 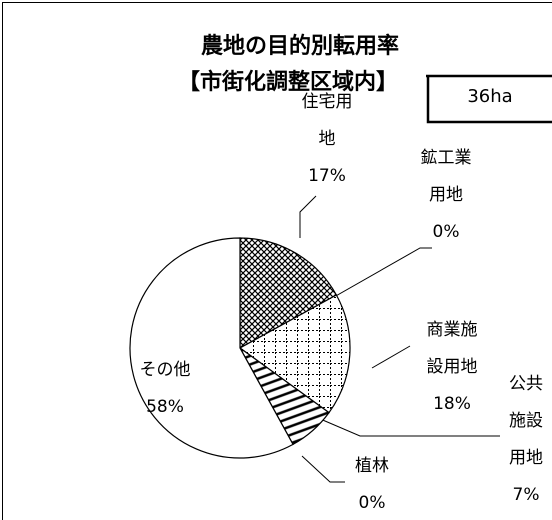 I want to click on value-label: 58%, so click(x=165, y=407).